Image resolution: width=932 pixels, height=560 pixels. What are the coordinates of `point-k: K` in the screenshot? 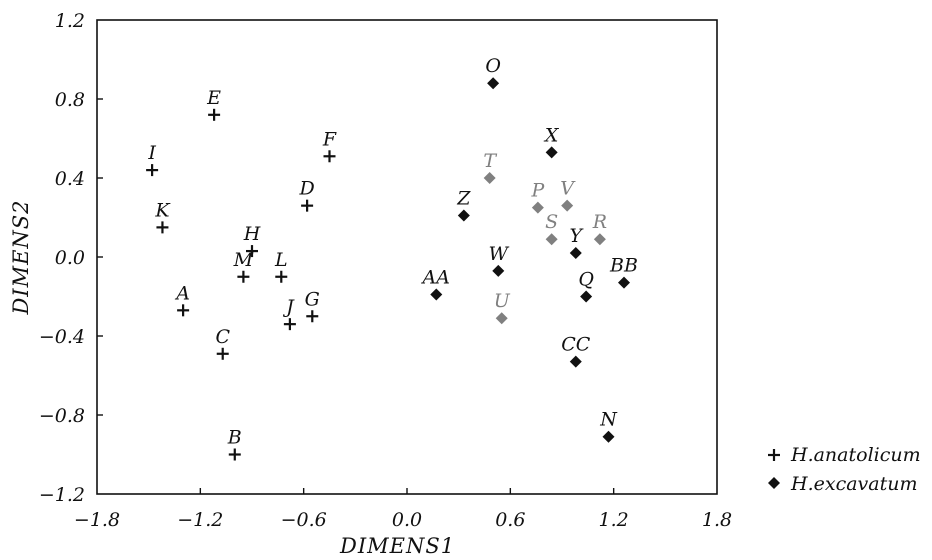 It's located at (162, 216).